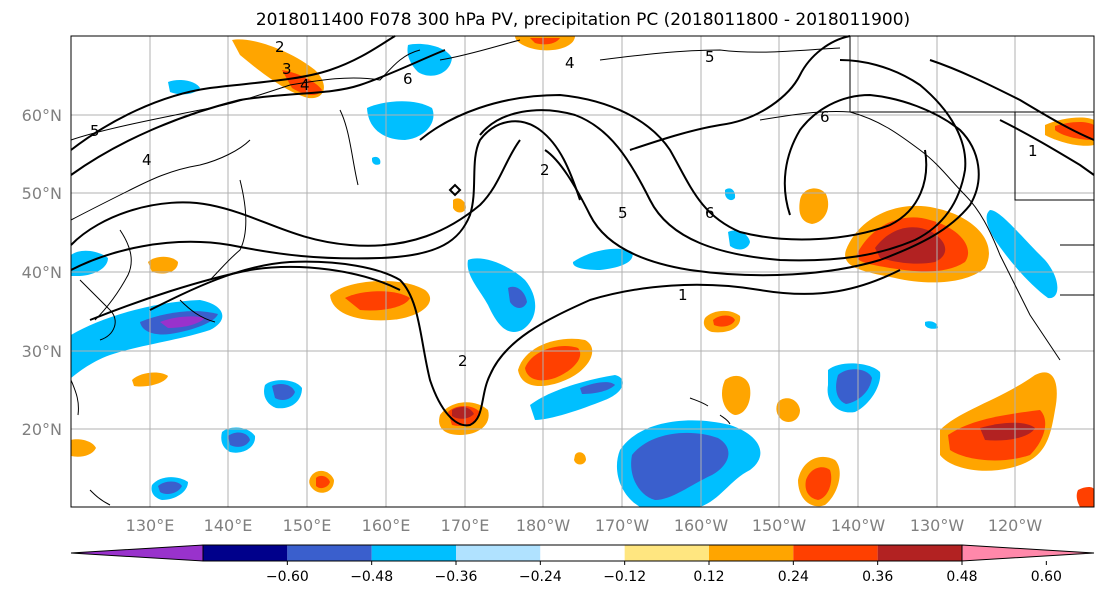  I want to click on lon-label: 130°W, so click(937, 525).